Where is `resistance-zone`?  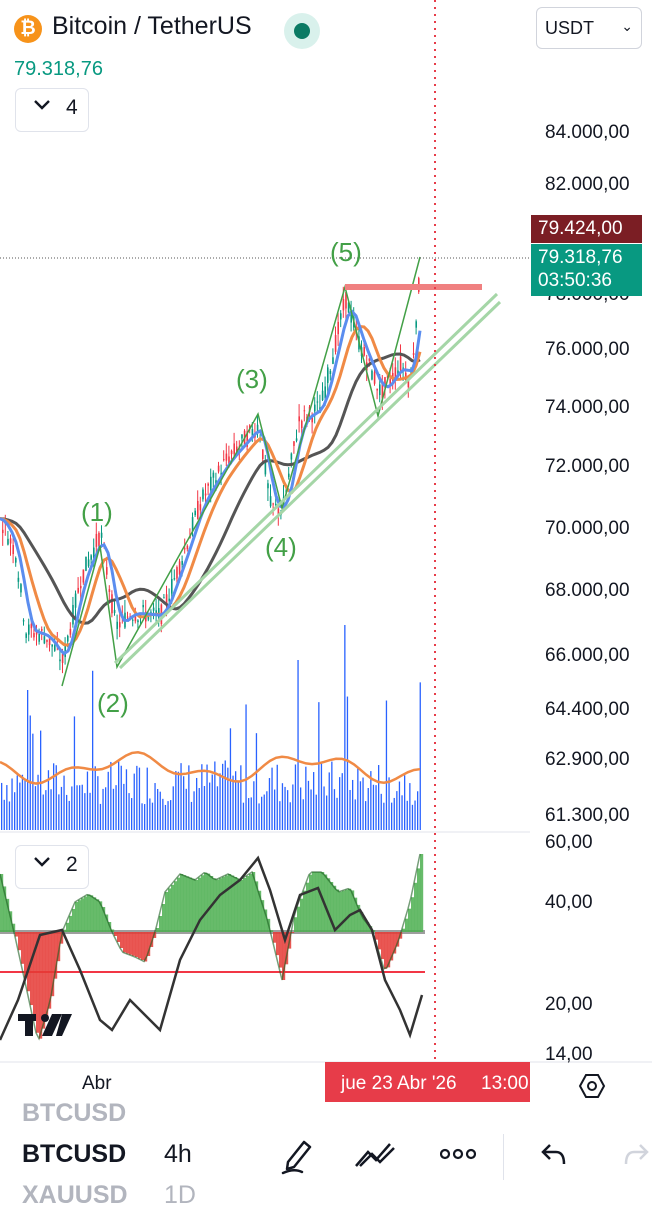 resistance-zone is located at coordinates (413, 287).